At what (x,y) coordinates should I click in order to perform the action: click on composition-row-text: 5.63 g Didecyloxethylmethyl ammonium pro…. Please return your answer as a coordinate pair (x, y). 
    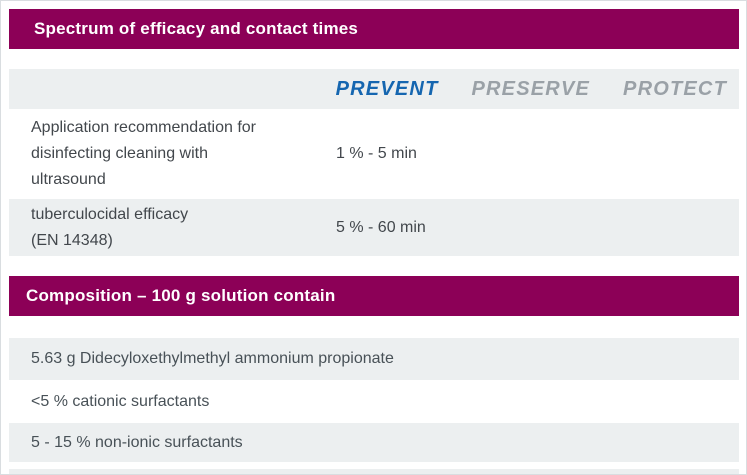
    Looking at the image, I should click on (212, 358).